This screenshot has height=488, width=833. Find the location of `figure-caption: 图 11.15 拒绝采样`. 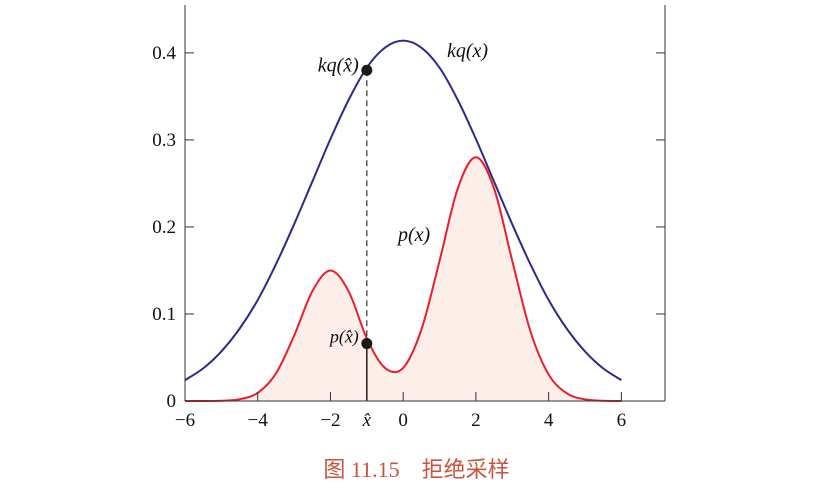

figure-caption: 图 11.15 拒绝采样 is located at coordinates (416, 469).